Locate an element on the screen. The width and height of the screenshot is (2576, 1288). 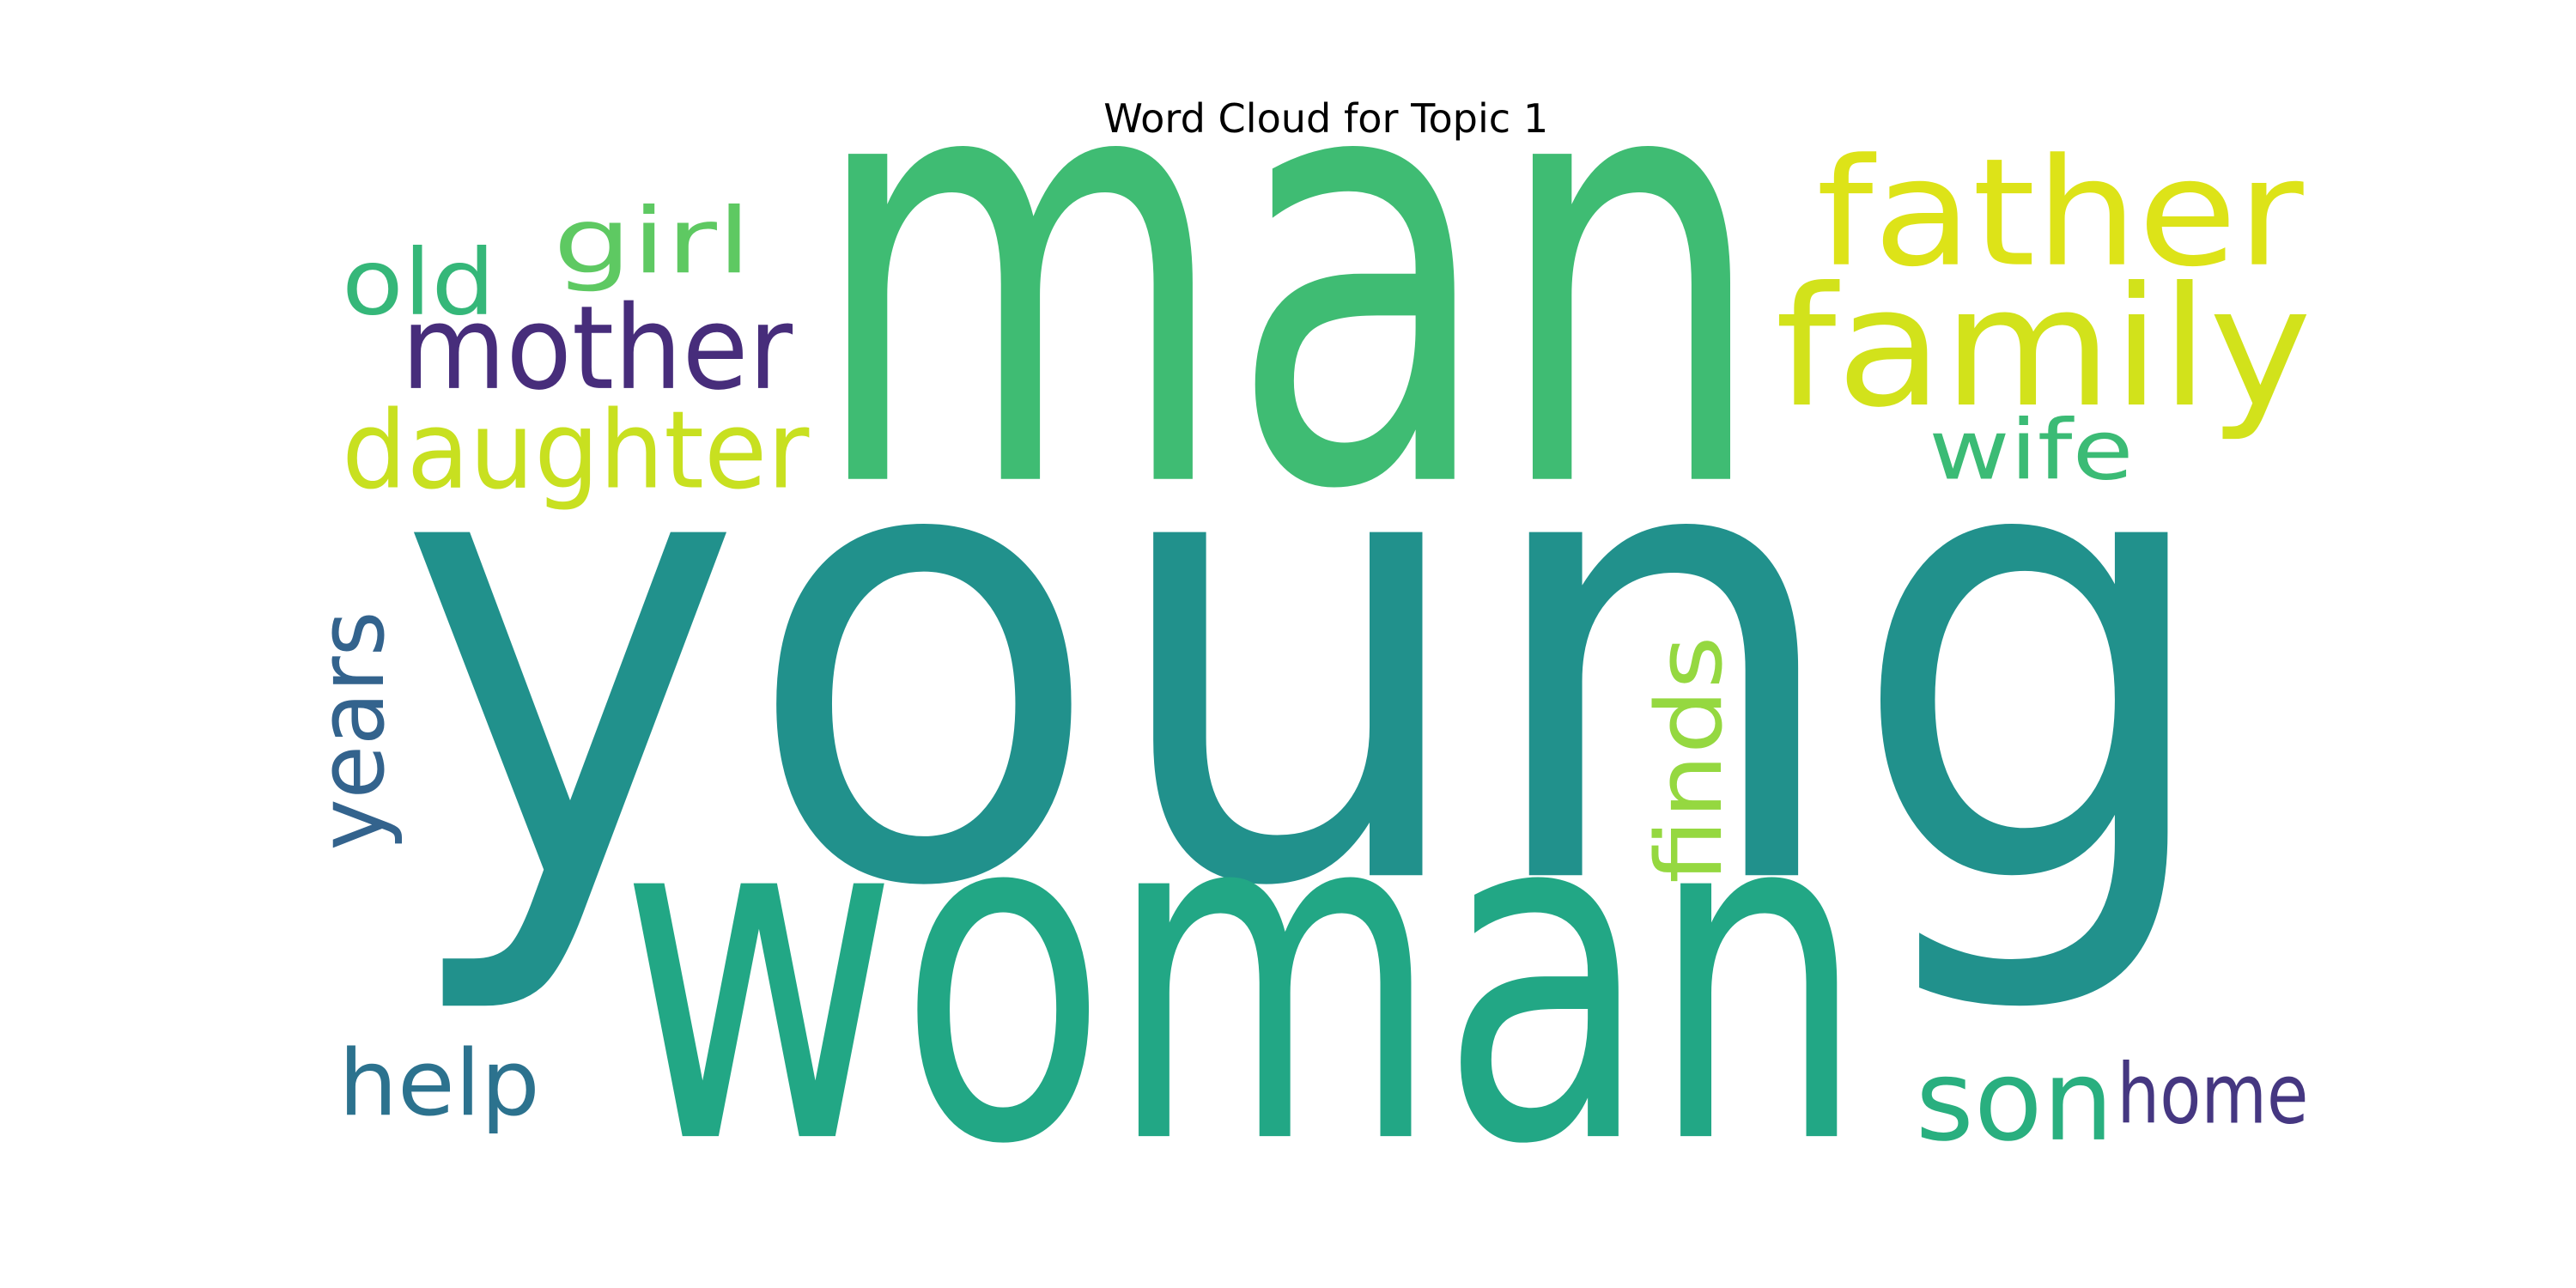
word: finds is located at coordinates (1689, 759).